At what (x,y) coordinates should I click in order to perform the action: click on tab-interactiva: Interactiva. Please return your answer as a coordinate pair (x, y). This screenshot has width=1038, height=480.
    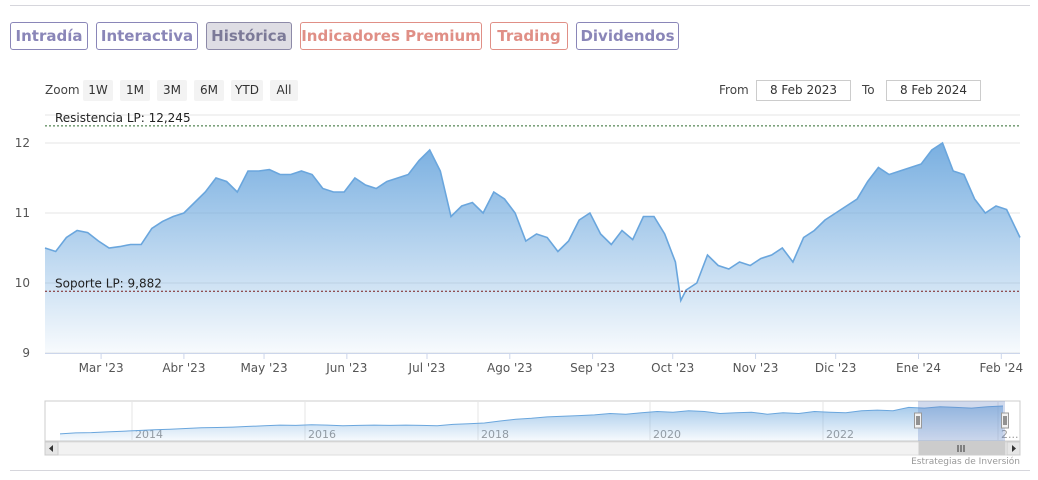
    Looking at the image, I should click on (147, 36).